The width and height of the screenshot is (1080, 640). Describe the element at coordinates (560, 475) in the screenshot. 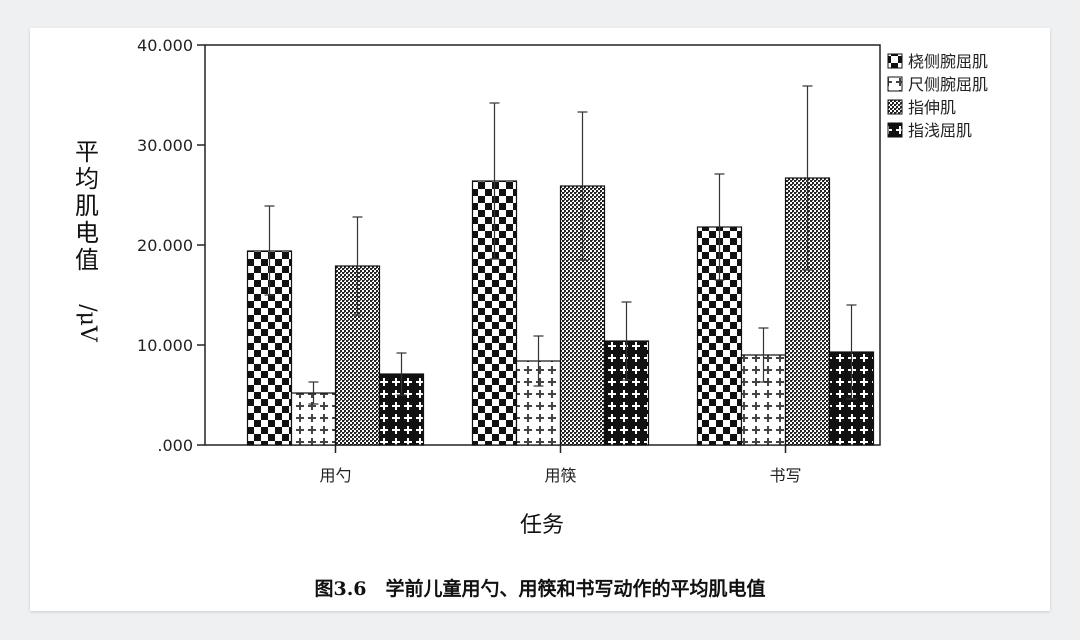

I see `x-tick-label: 用筷` at that location.